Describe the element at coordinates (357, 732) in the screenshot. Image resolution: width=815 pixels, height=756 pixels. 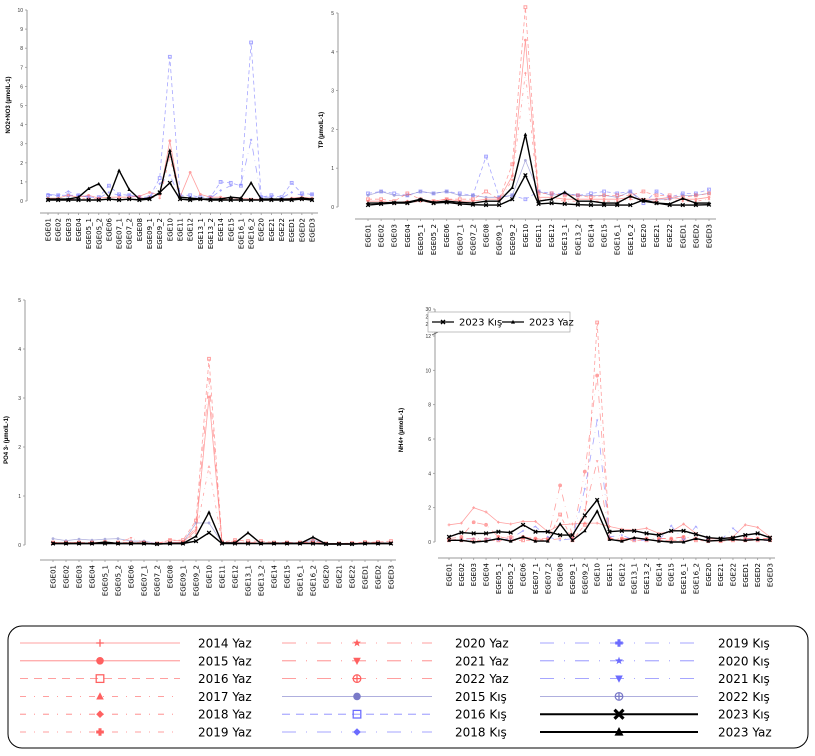
I see `legend-marker-diamond-icon` at that location.